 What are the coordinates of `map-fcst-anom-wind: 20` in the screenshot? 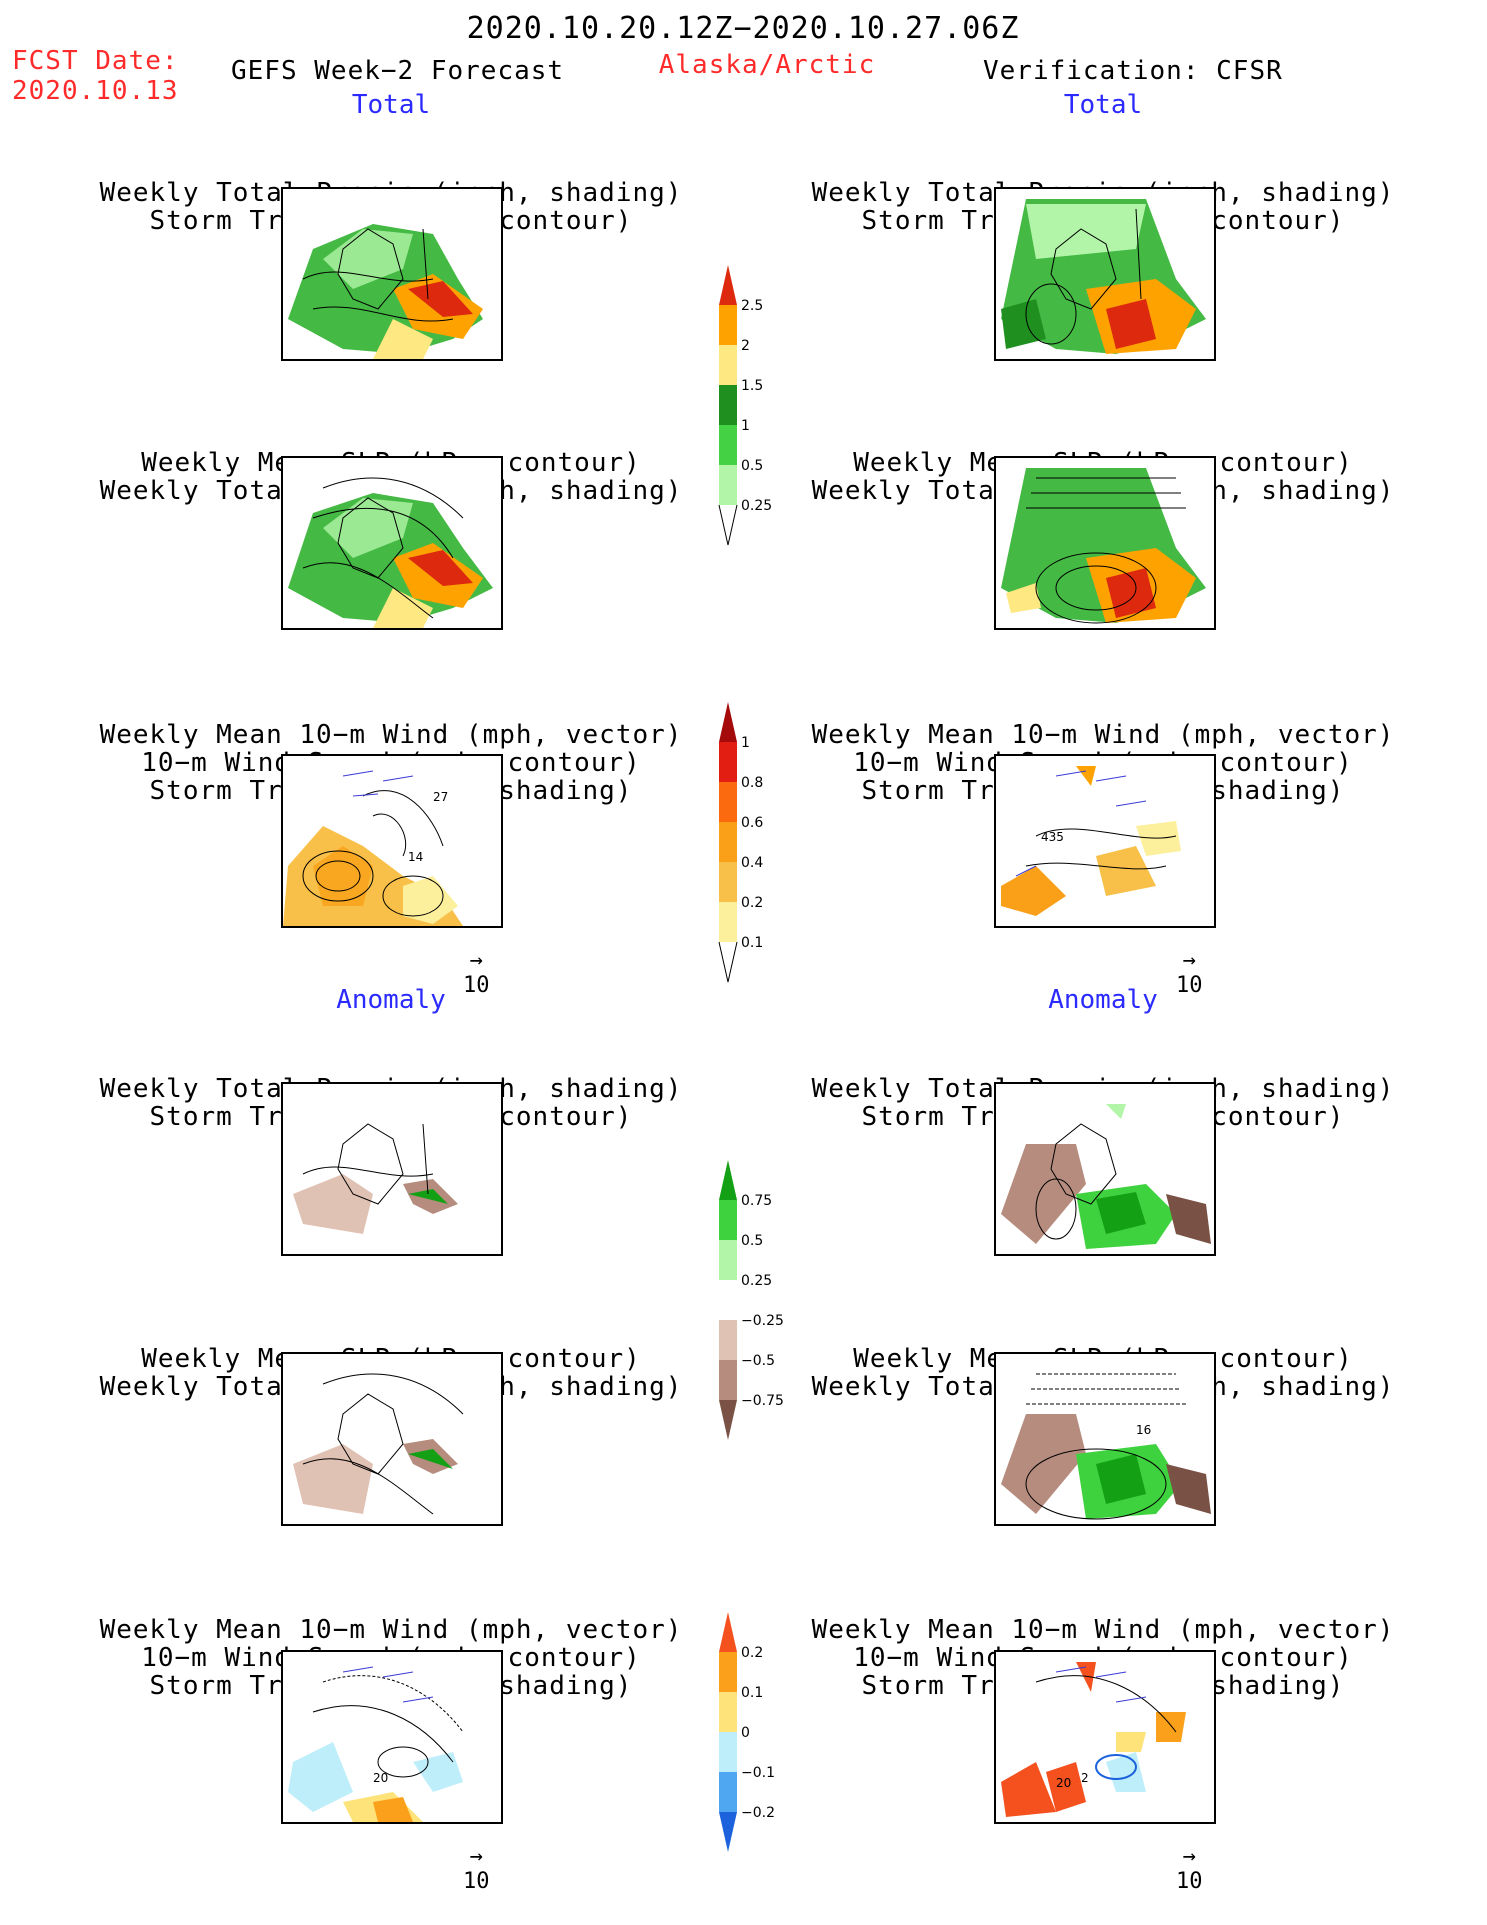 It's located at (392, 1737).